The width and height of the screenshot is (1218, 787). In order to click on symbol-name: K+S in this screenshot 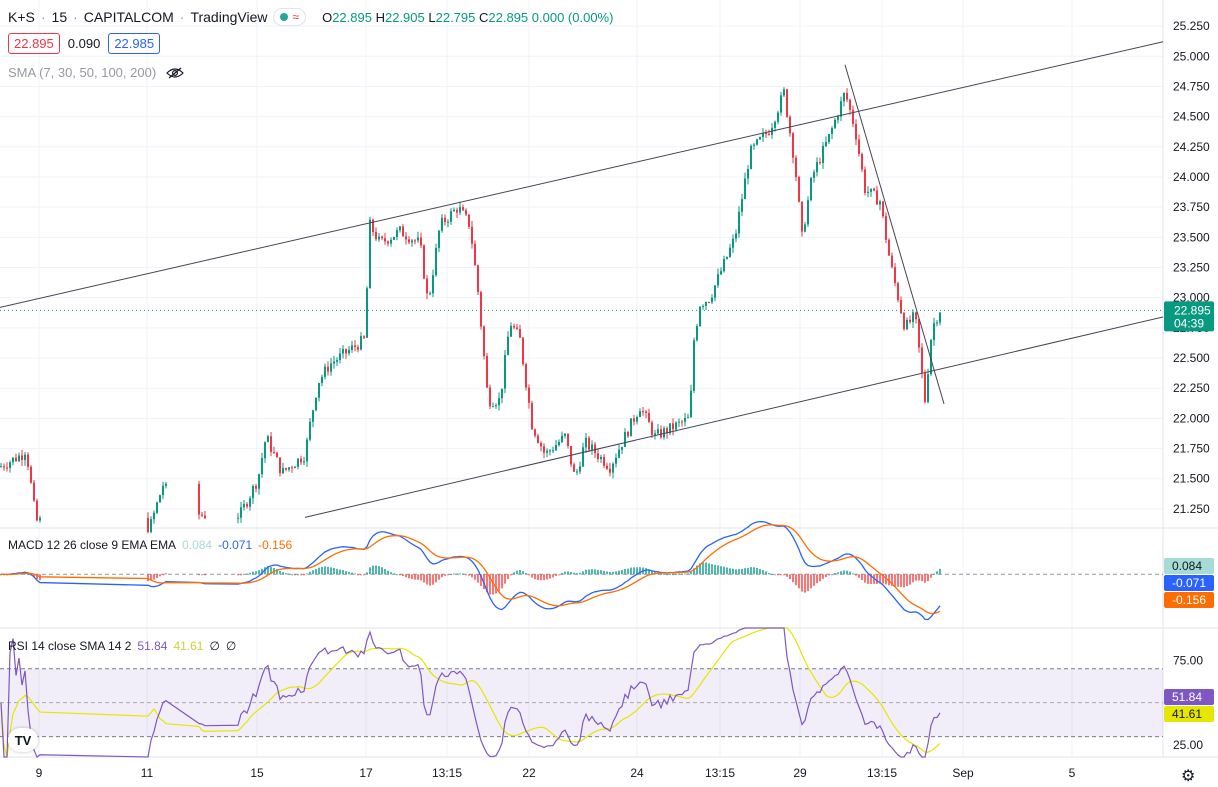, I will do `click(21, 17)`.